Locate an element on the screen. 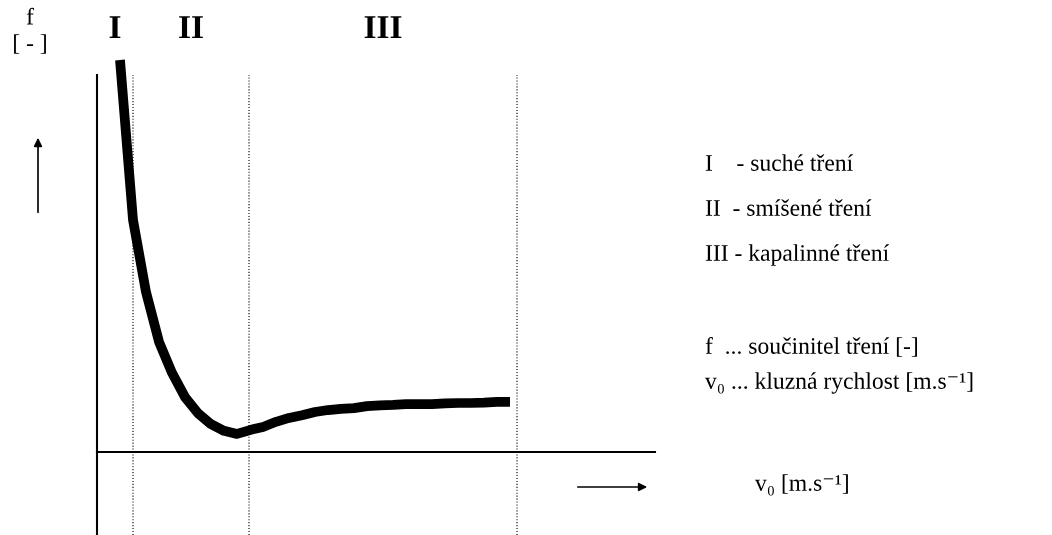  text: f ... součinitel tření [-] is located at coordinates (811, 347).